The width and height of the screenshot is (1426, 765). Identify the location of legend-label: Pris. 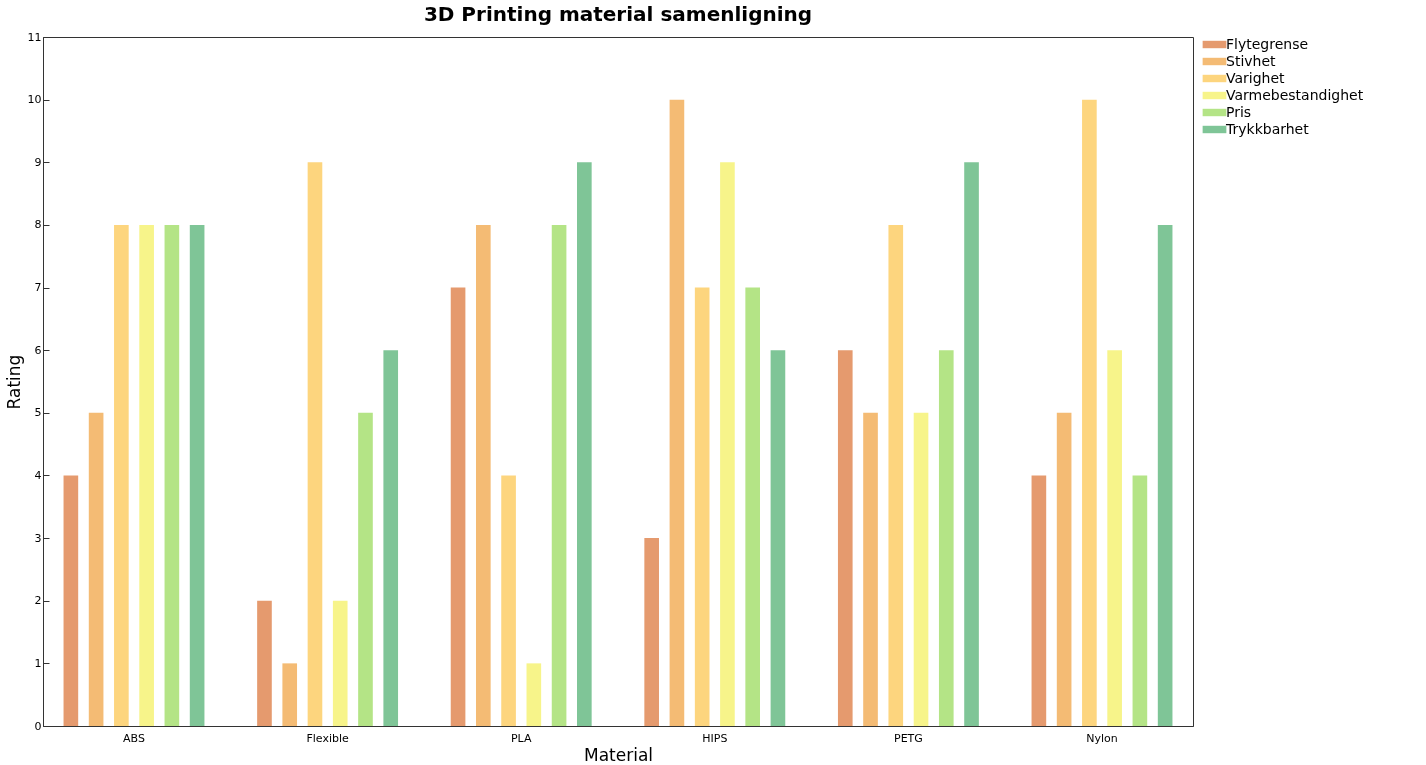
(1239, 111).